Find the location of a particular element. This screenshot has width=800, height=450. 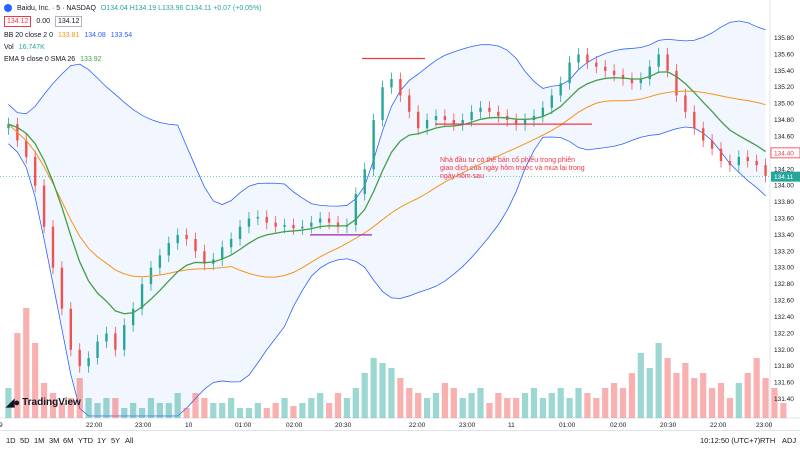

legend-ema-row: EMA 9 close 0 SMA 26 133.92 is located at coordinates (54, 59).